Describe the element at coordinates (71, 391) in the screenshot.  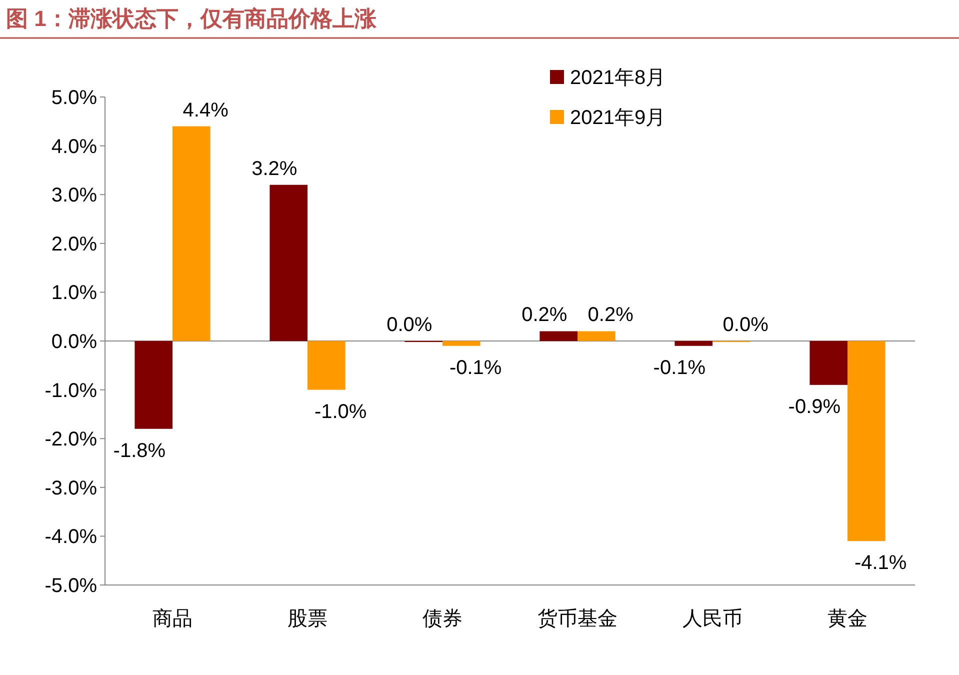
I see `y-tick-label: -1.0%` at that location.